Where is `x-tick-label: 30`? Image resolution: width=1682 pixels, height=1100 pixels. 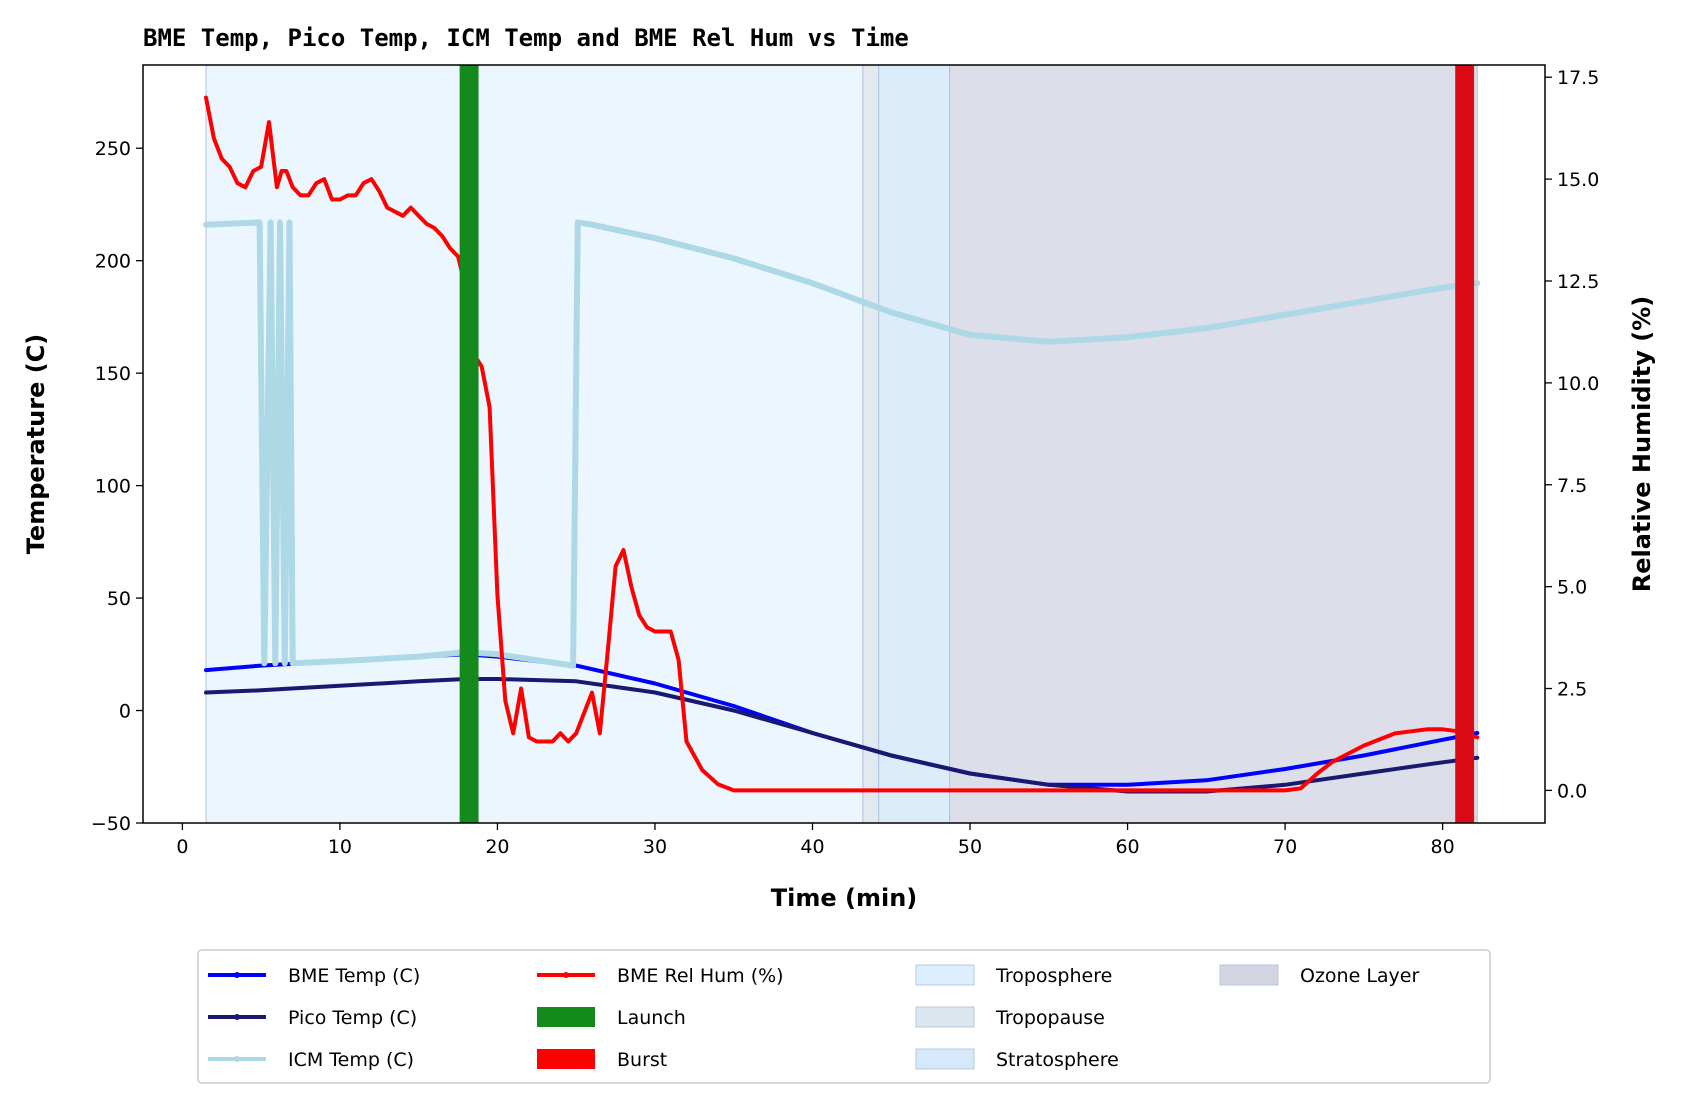
x-tick-label: 30 is located at coordinates (655, 847).